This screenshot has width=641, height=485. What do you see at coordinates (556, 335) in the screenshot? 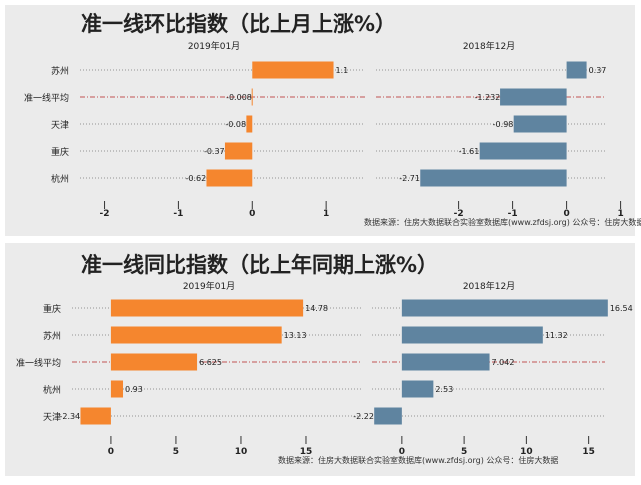
I see `data-label: 11.32` at bounding box center [556, 335].